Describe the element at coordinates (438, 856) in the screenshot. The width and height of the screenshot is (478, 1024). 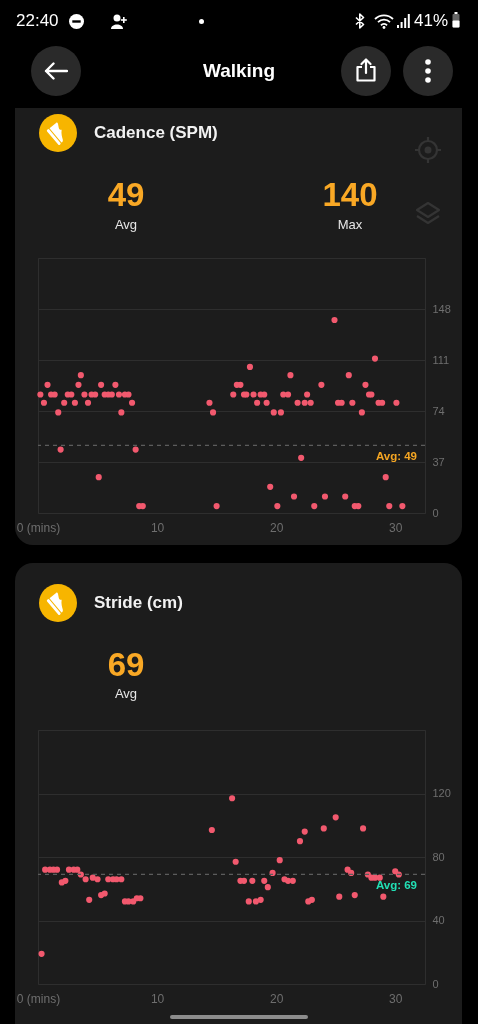
I see `y-tick-label: 80` at that location.